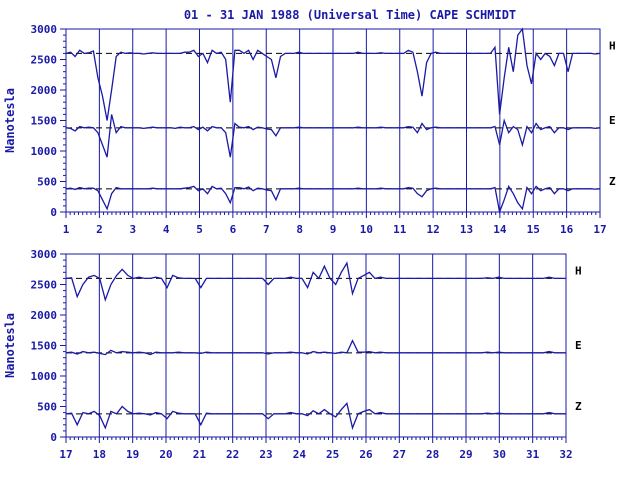 Image resolution: width=640 pixels, height=480 pixels. Describe the element at coordinates (266, 229) in the screenshot. I see `x-tick-label: 7` at that location.